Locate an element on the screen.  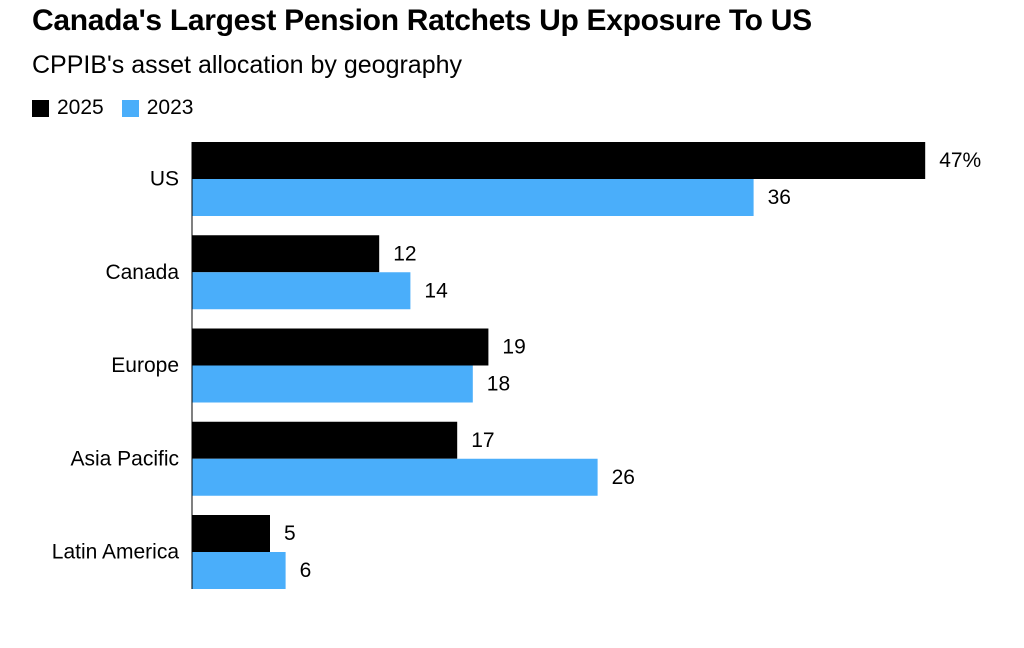
data-label-latin-america-2025: 5 is located at coordinates (290, 533).